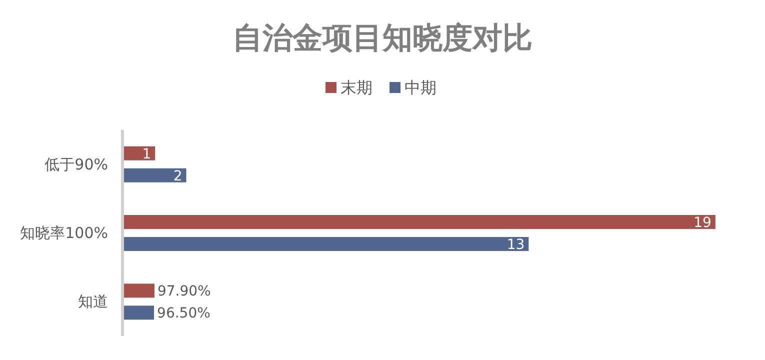 The image size is (765, 360). I want to click on y-tick-label: 低于90%, so click(76, 164).